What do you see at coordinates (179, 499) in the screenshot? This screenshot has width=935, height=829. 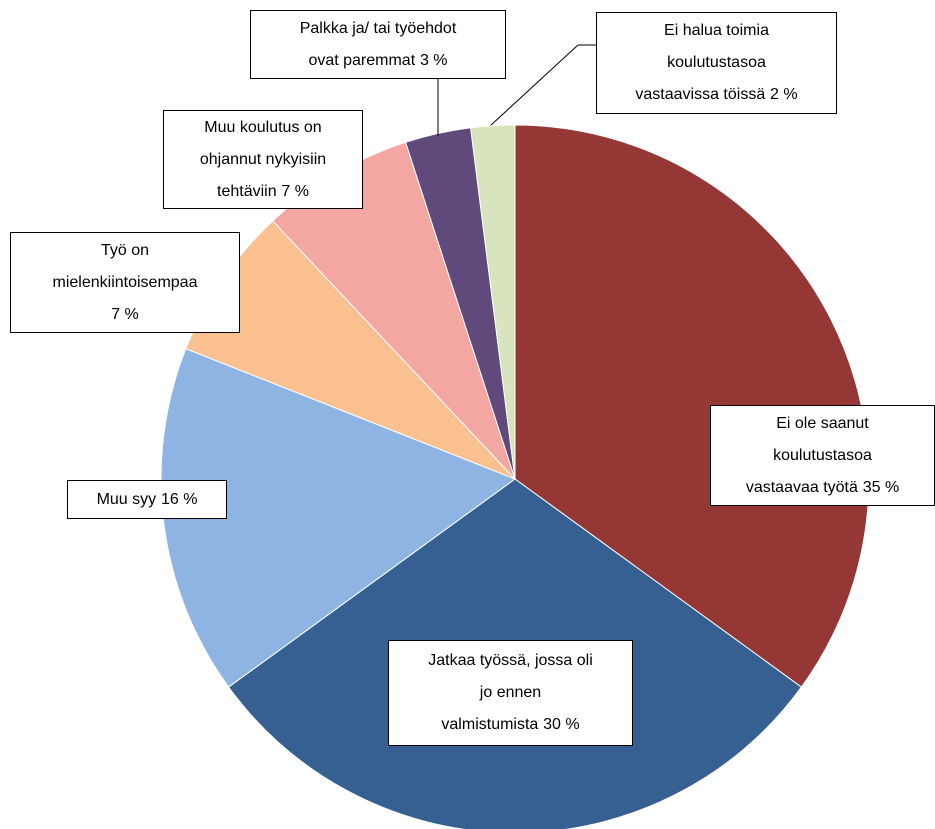 I see `value-label: 16 %` at bounding box center [179, 499].